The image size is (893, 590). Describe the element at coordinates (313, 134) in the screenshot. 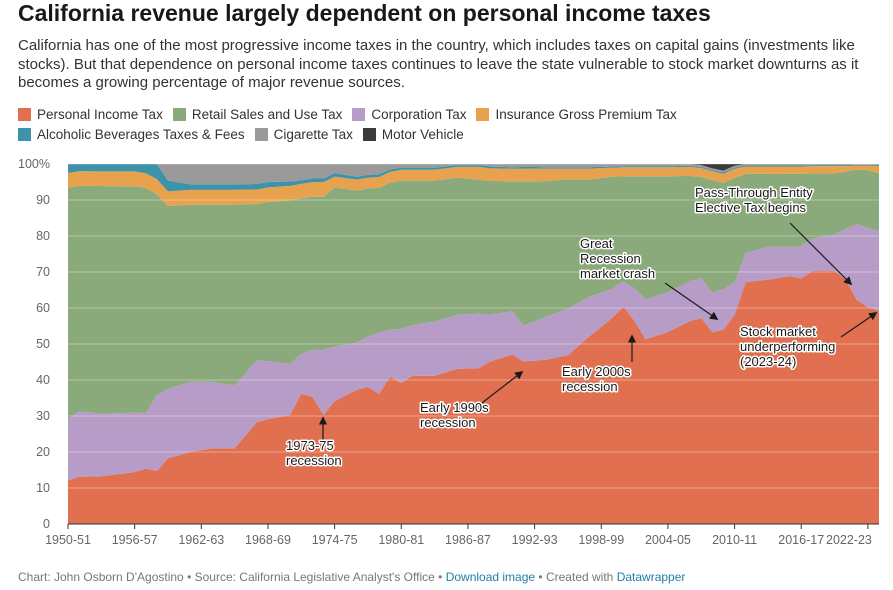

I see `legend-label: Cigarette Tax` at that location.